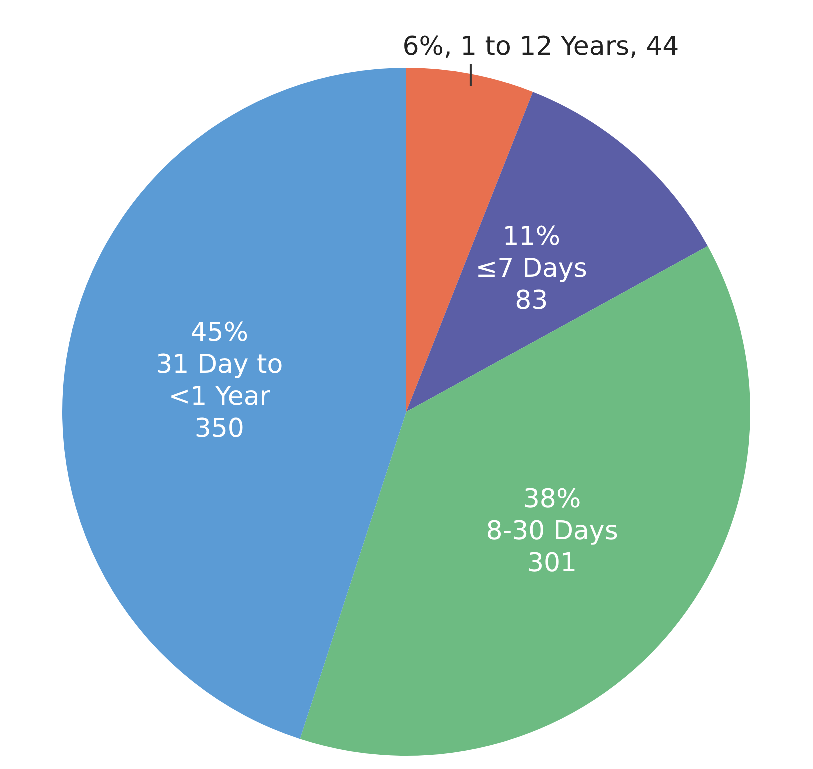  I want to click on data-label: 45%, so click(219, 333).